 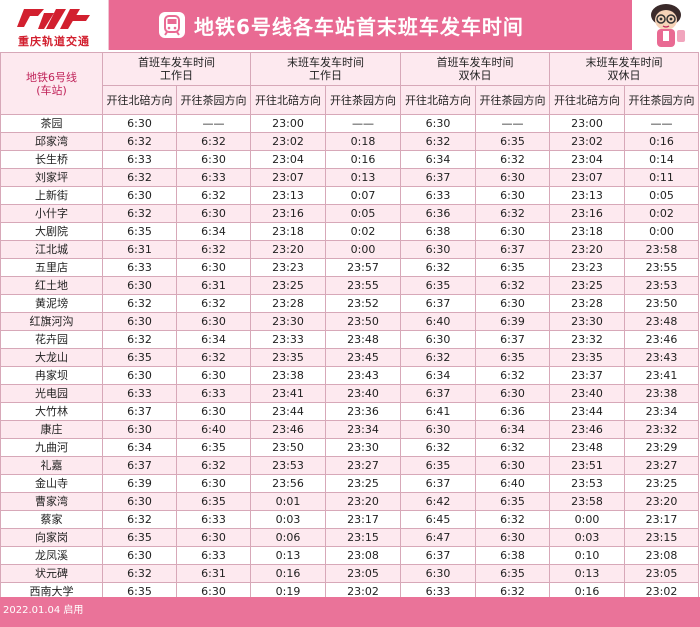 What do you see at coordinates (213, 285) in the screenshot?
I see `time-cell: 6:31` at bounding box center [213, 285].